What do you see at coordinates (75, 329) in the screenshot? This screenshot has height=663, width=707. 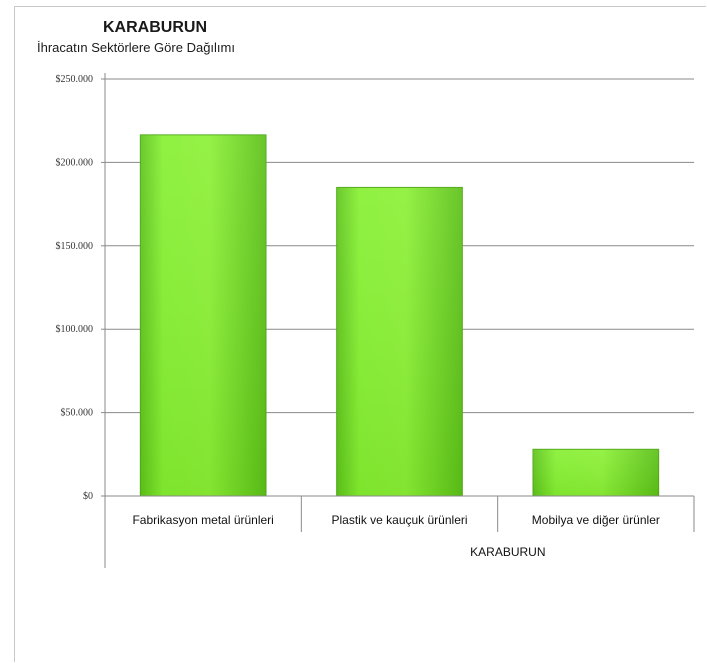 I see `y-tick-label: $100.000` at bounding box center [75, 329].